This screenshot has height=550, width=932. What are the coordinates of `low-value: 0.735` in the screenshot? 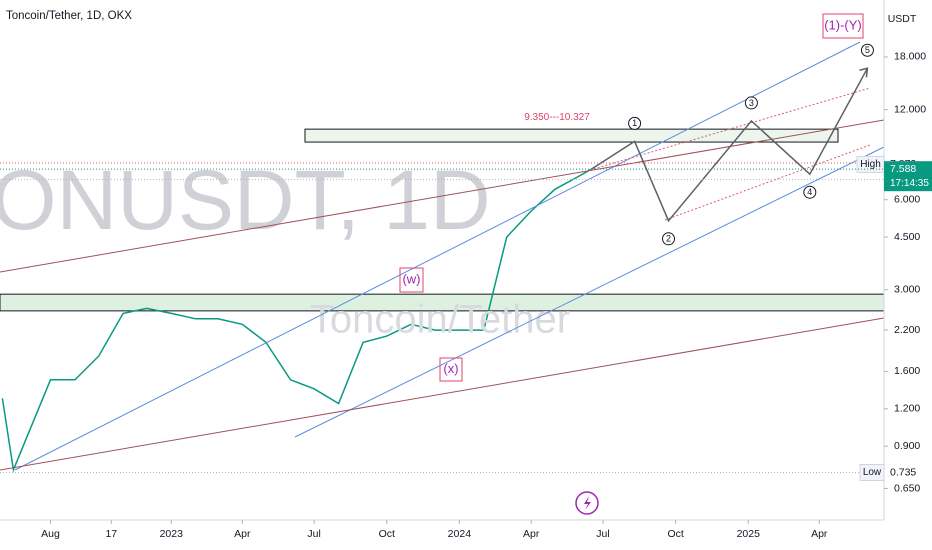 It's located at (903, 472).